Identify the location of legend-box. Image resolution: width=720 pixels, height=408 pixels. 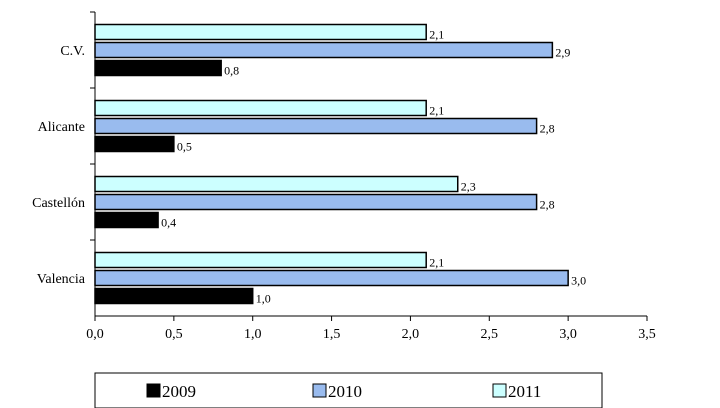
(348, 390).